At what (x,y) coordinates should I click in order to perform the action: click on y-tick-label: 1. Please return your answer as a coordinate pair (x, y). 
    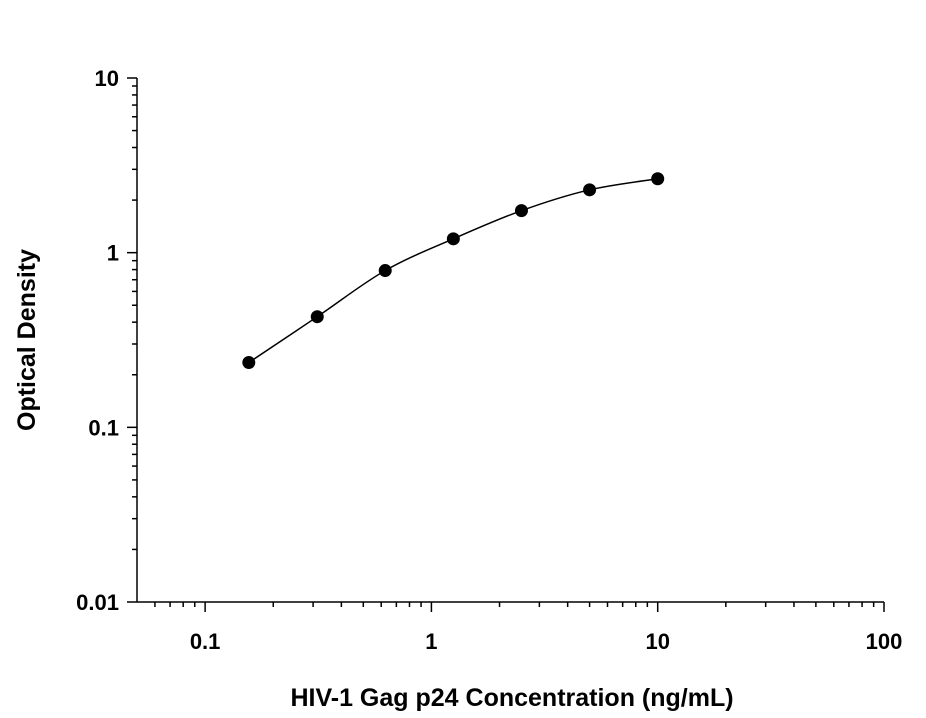
    Looking at the image, I should click on (113, 253).